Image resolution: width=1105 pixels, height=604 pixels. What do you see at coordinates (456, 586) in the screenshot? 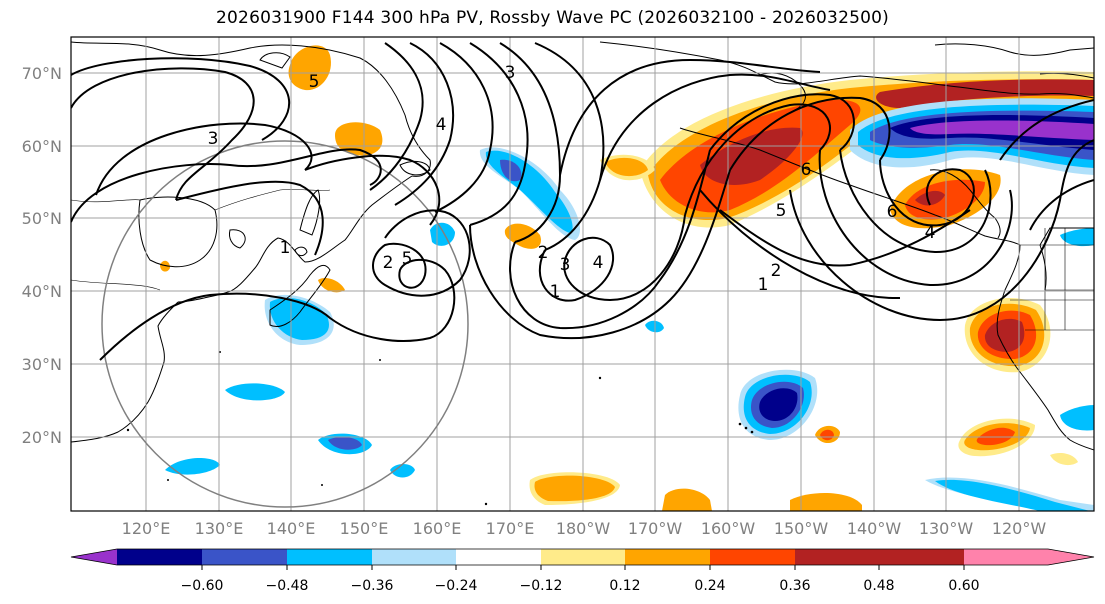
I see `colorbar-tick-label: −0.24` at bounding box center [456, 586].